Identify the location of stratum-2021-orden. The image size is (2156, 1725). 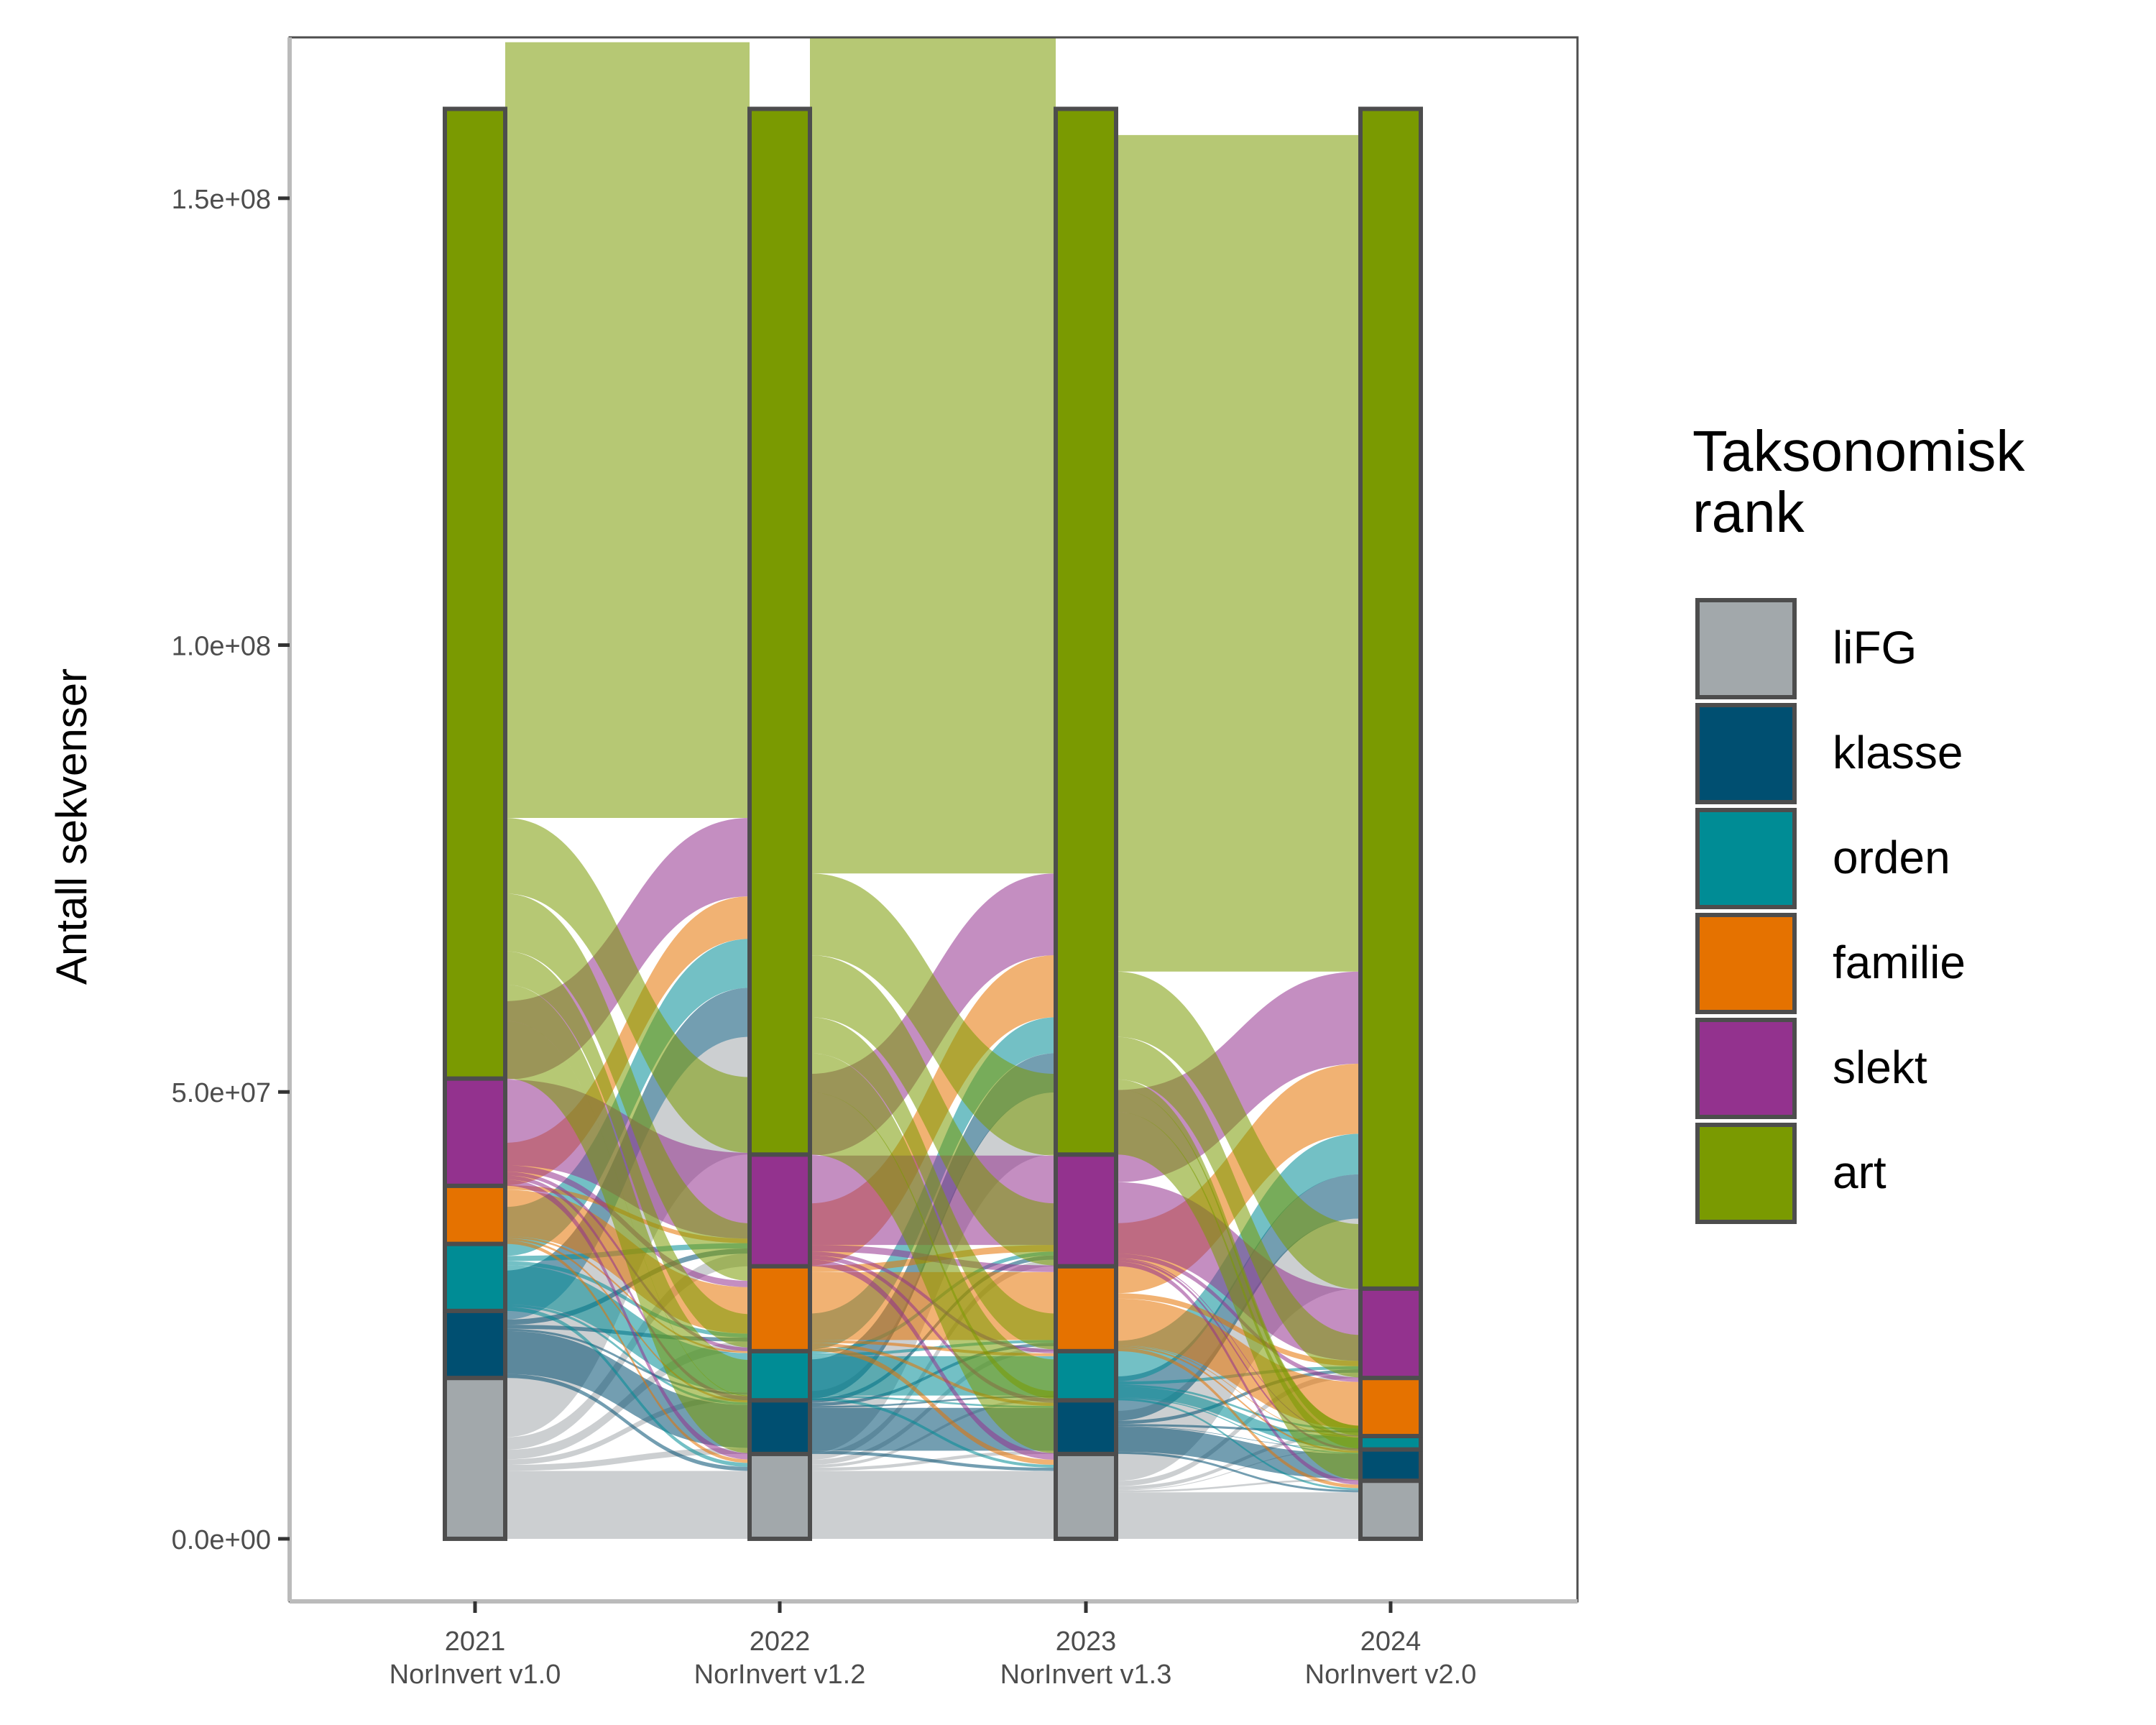
(475, 1277).